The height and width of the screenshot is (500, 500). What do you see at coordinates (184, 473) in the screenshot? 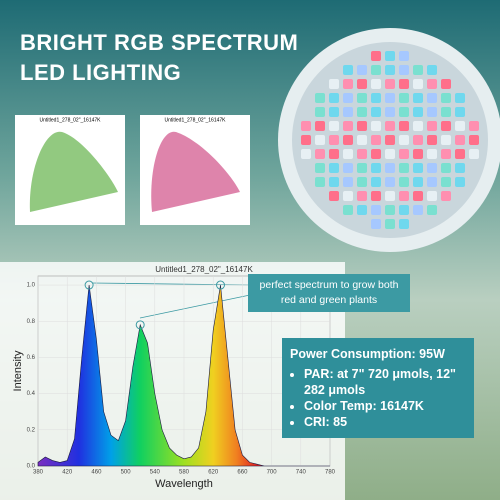
I see `x-tick-label: 580` at bounding box center [184, 473].